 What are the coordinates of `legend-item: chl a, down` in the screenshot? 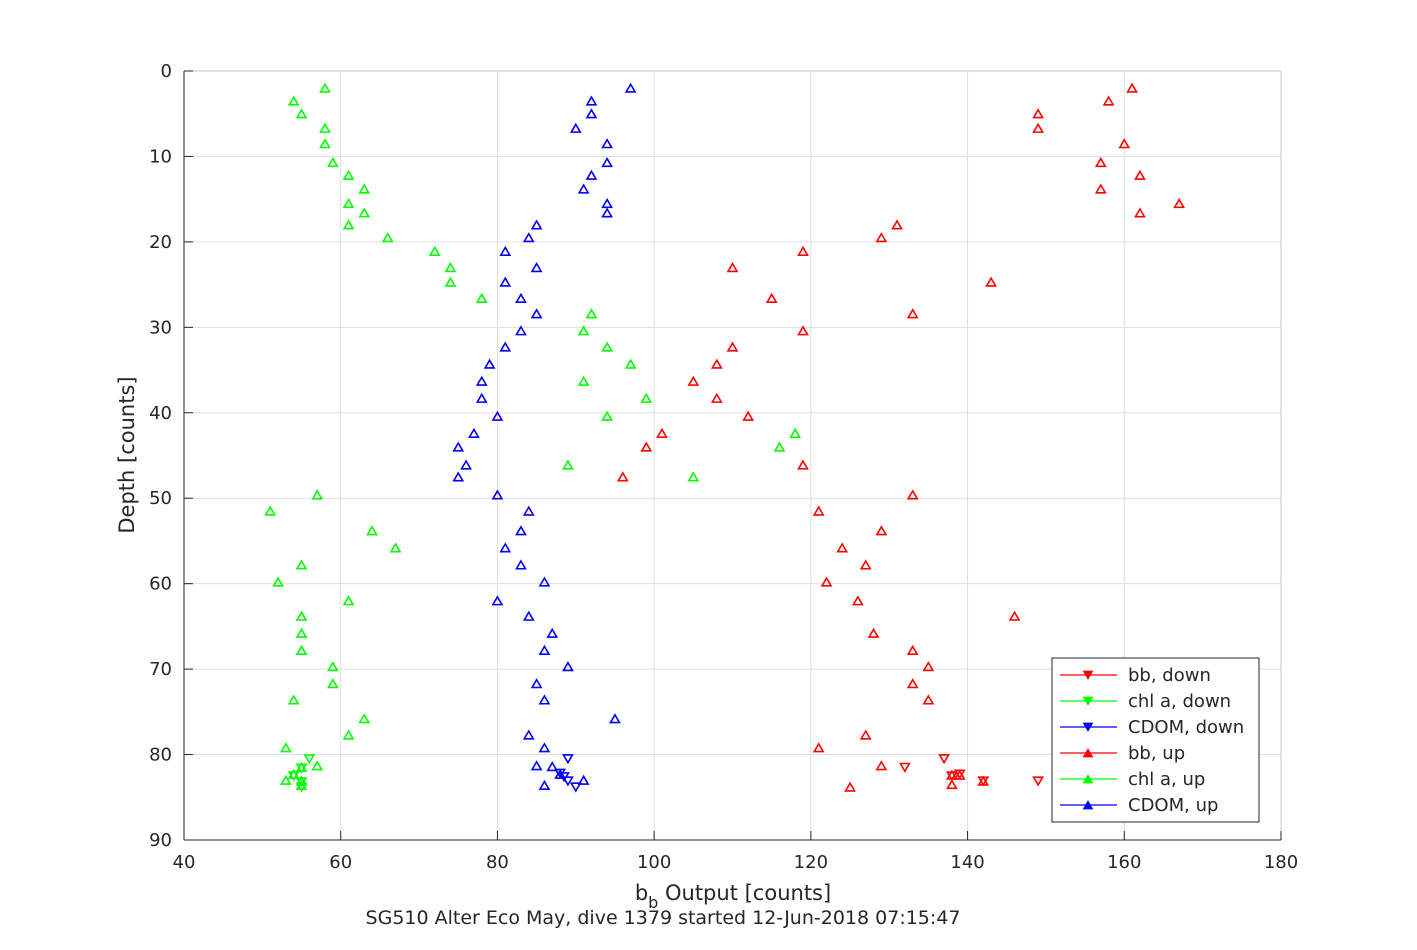 It's located at (1145, 701).